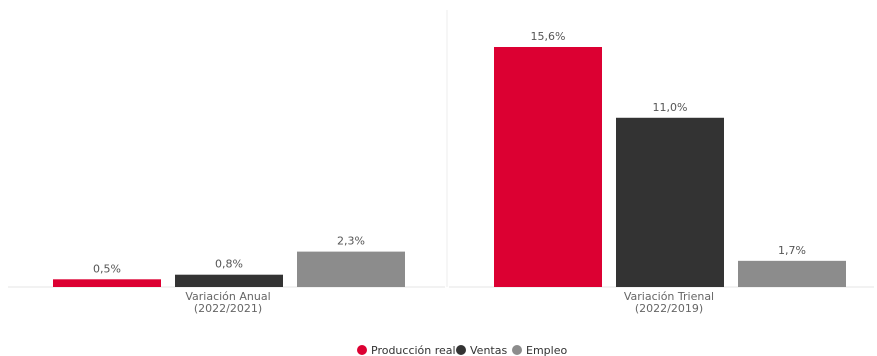 The height and width of the screenshot is (356, 877). Describe the element at coordinates (229, 264) in the screenshot. I see `data-label: 0,8%` at that location.